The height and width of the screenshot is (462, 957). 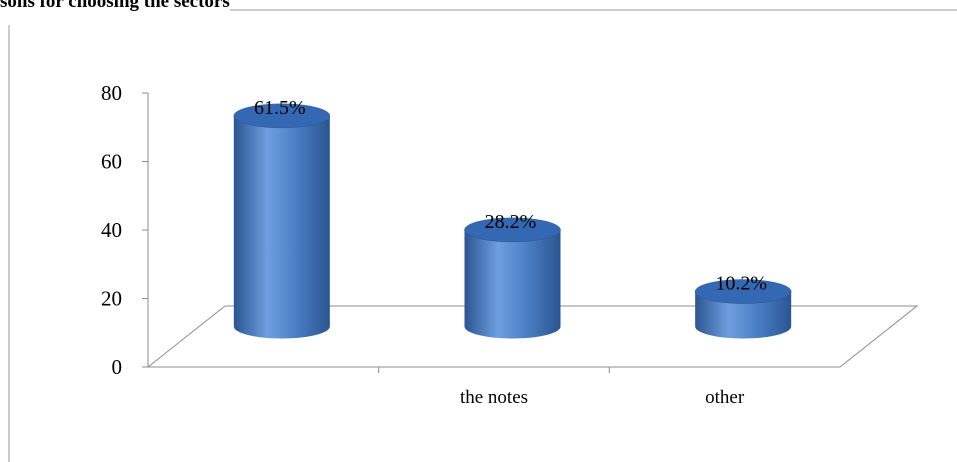 I want to click on y-tick-label: 0, so click(x=117, y=367).